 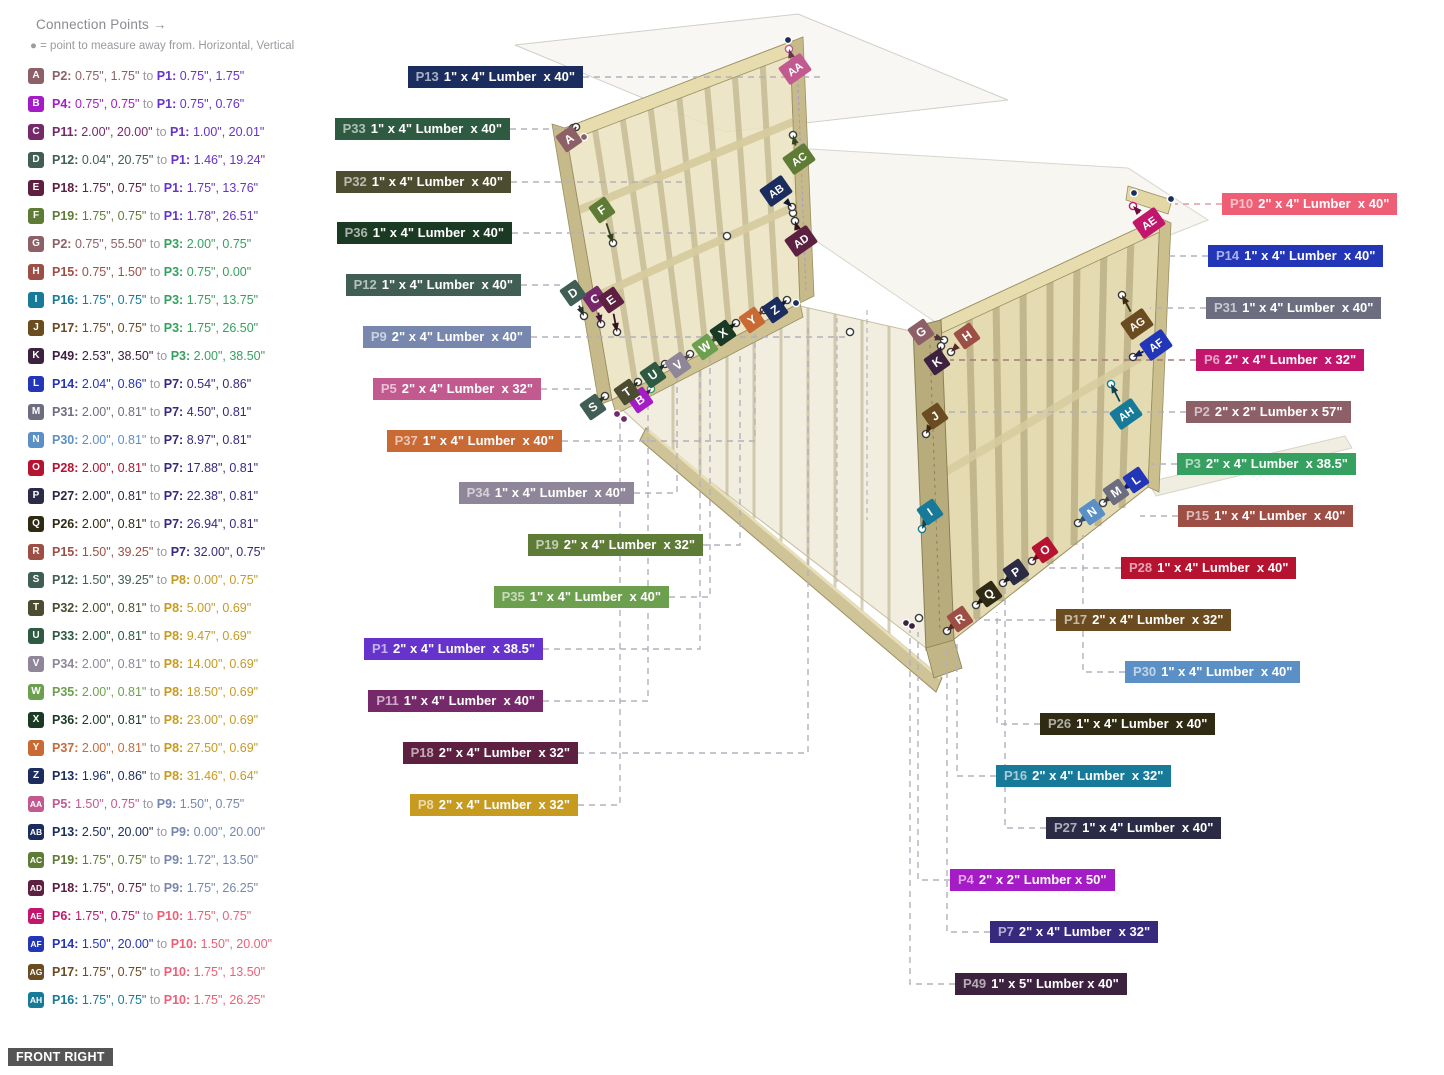 What do you see at coordinates (493, 805) in the screenshot?
I see `part-label-P8: P8 2" x 4" Lumber x 32"` at bounding box center [493, 805].